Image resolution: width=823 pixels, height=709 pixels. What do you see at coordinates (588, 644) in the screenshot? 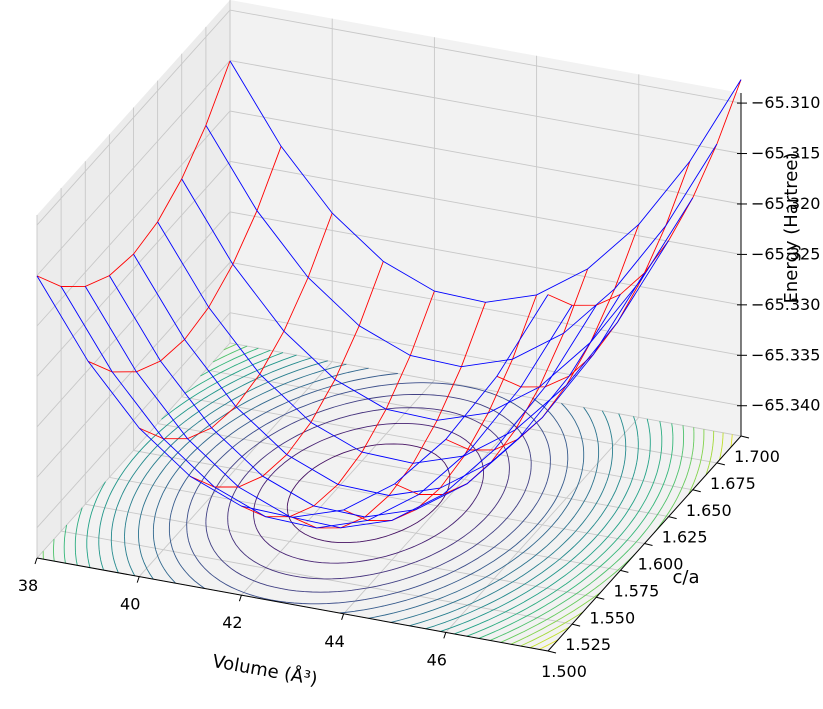
I see `y-tick-label: 1.525` at bounding box center [588, 644].